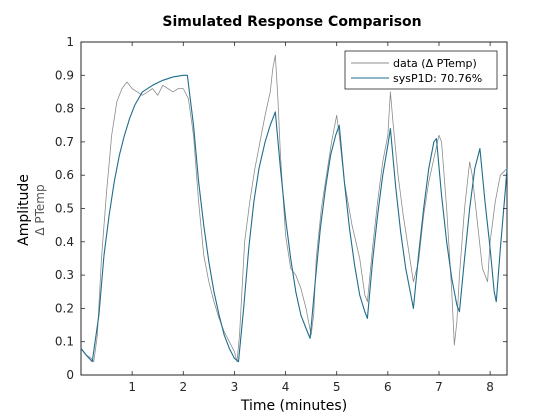 This screenshot has height=420, width=560. What do you see at coordinates (64, 142) in the screenshot?
I see `y-tick-label: 0.7` at bounding box center [64, 142].